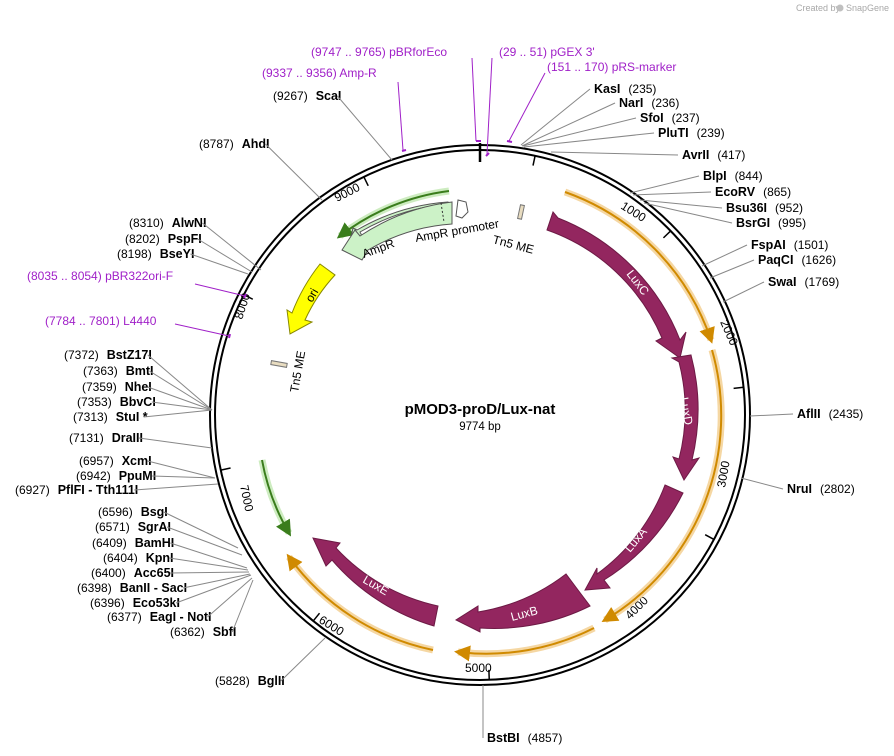 The image size is (894, 756). I want to click on restriction-site: (6596) BsgI, so click(133, 512).